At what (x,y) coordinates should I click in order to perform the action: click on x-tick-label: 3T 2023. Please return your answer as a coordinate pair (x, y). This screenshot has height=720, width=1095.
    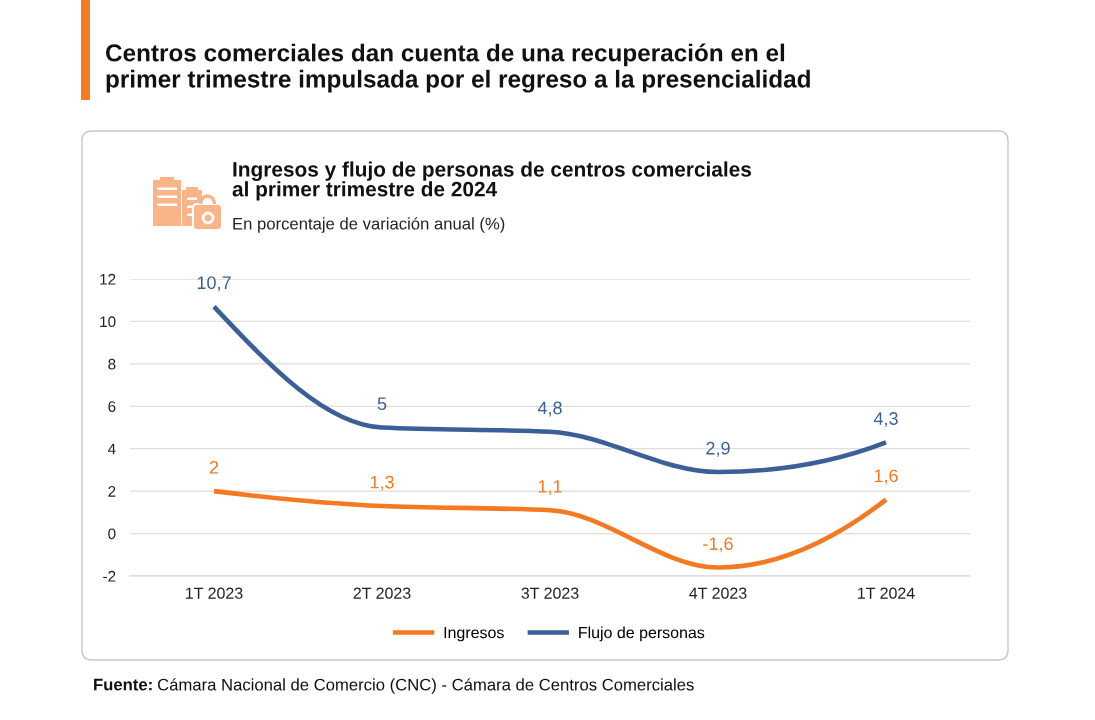
    Looking at the image, I should click on (550, 593).